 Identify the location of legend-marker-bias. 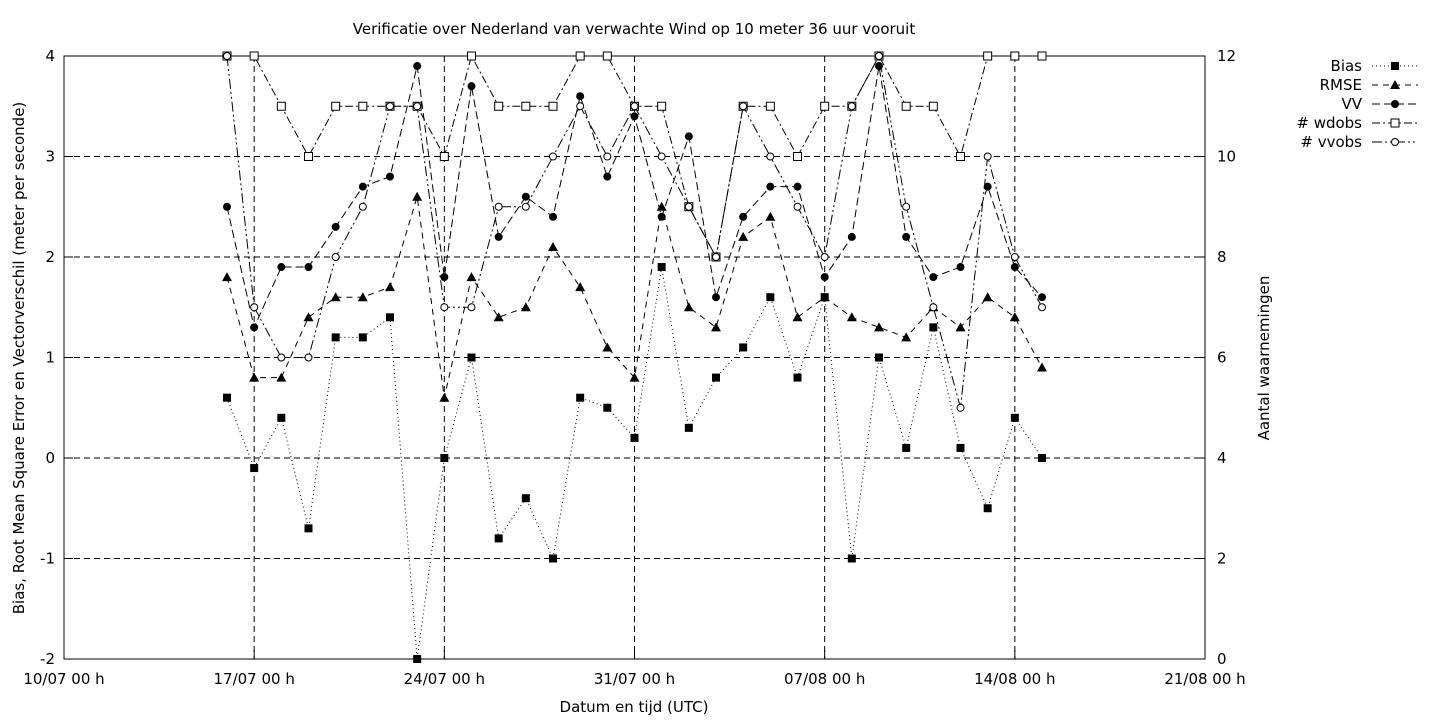
(1395, 66).